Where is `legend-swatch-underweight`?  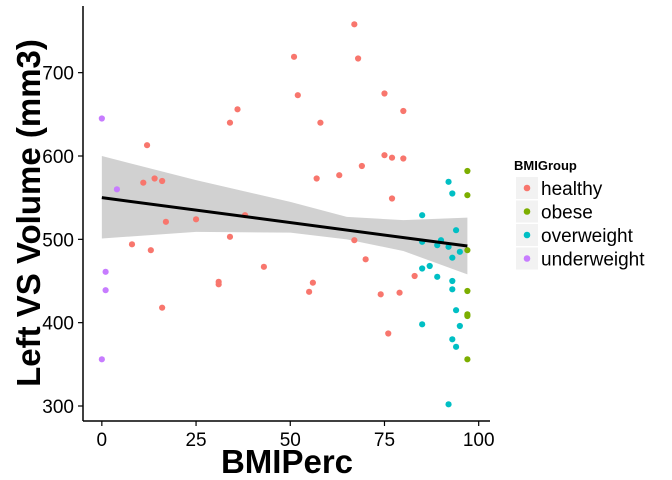 legend-swatch-underweight is located at coordinates (527, 258).